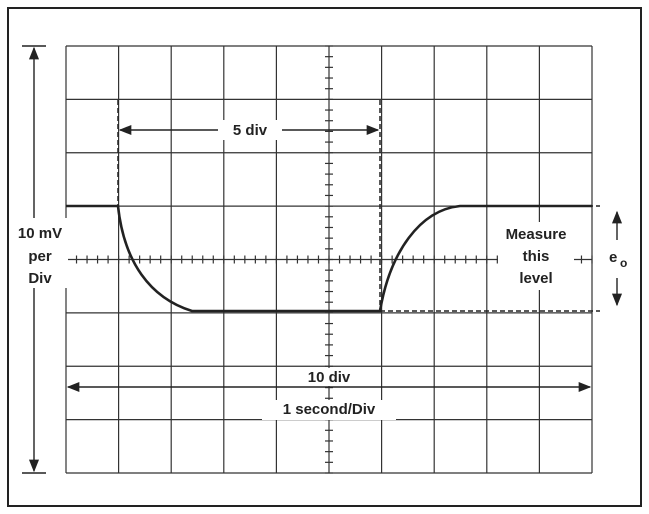 Image resolution: width=649 pixels, height=514 pixels. What do you see at coordinates (535, 278) in the screenshot?
I see `measure-label: level` at bounding box center [535, 278].